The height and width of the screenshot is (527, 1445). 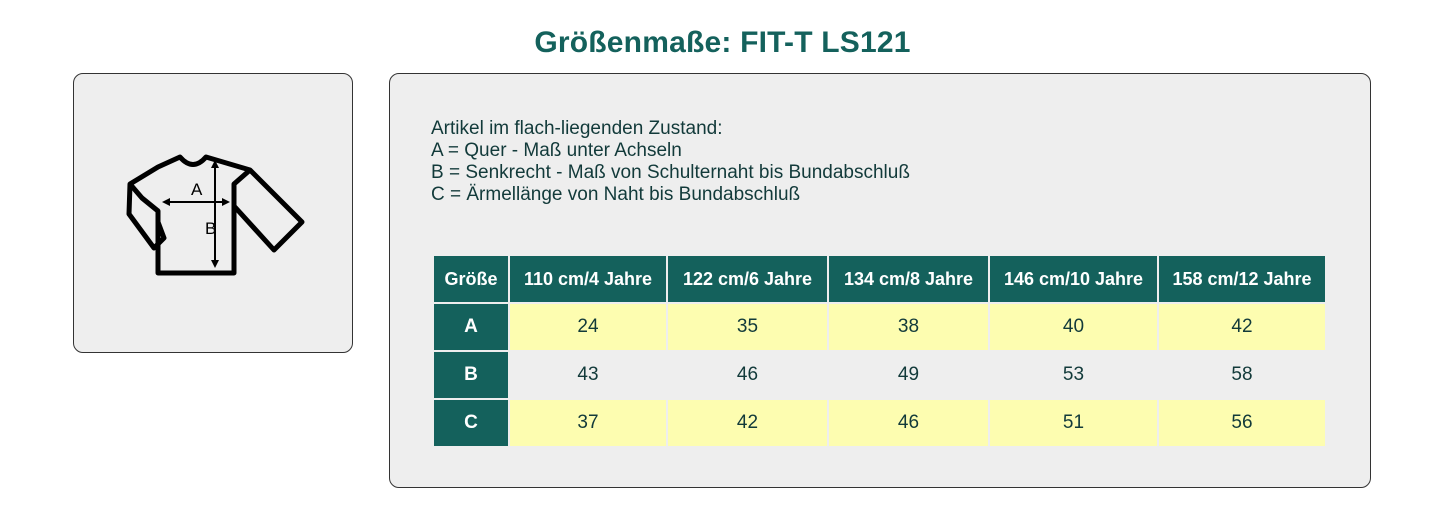 What do you see at coordinates (471, 375) in the screenshot?
I see `row-label: B` at bounding box center [471, 375].